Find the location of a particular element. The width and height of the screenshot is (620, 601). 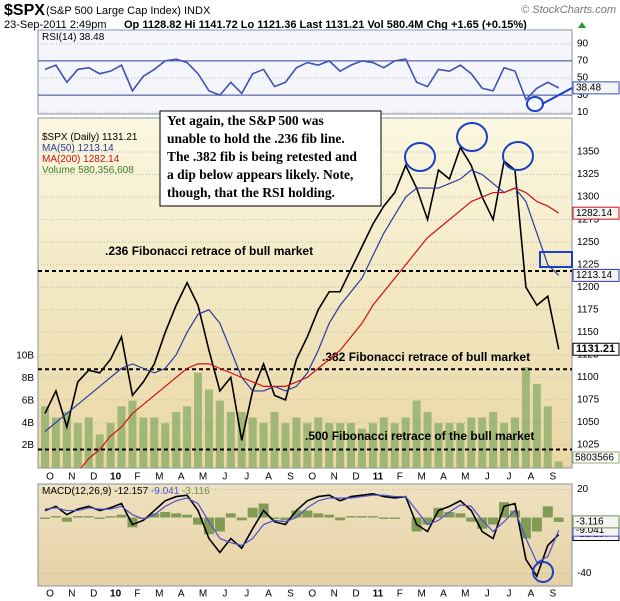

volume-value-label: 5803566 is located at coordinates (594, 458).